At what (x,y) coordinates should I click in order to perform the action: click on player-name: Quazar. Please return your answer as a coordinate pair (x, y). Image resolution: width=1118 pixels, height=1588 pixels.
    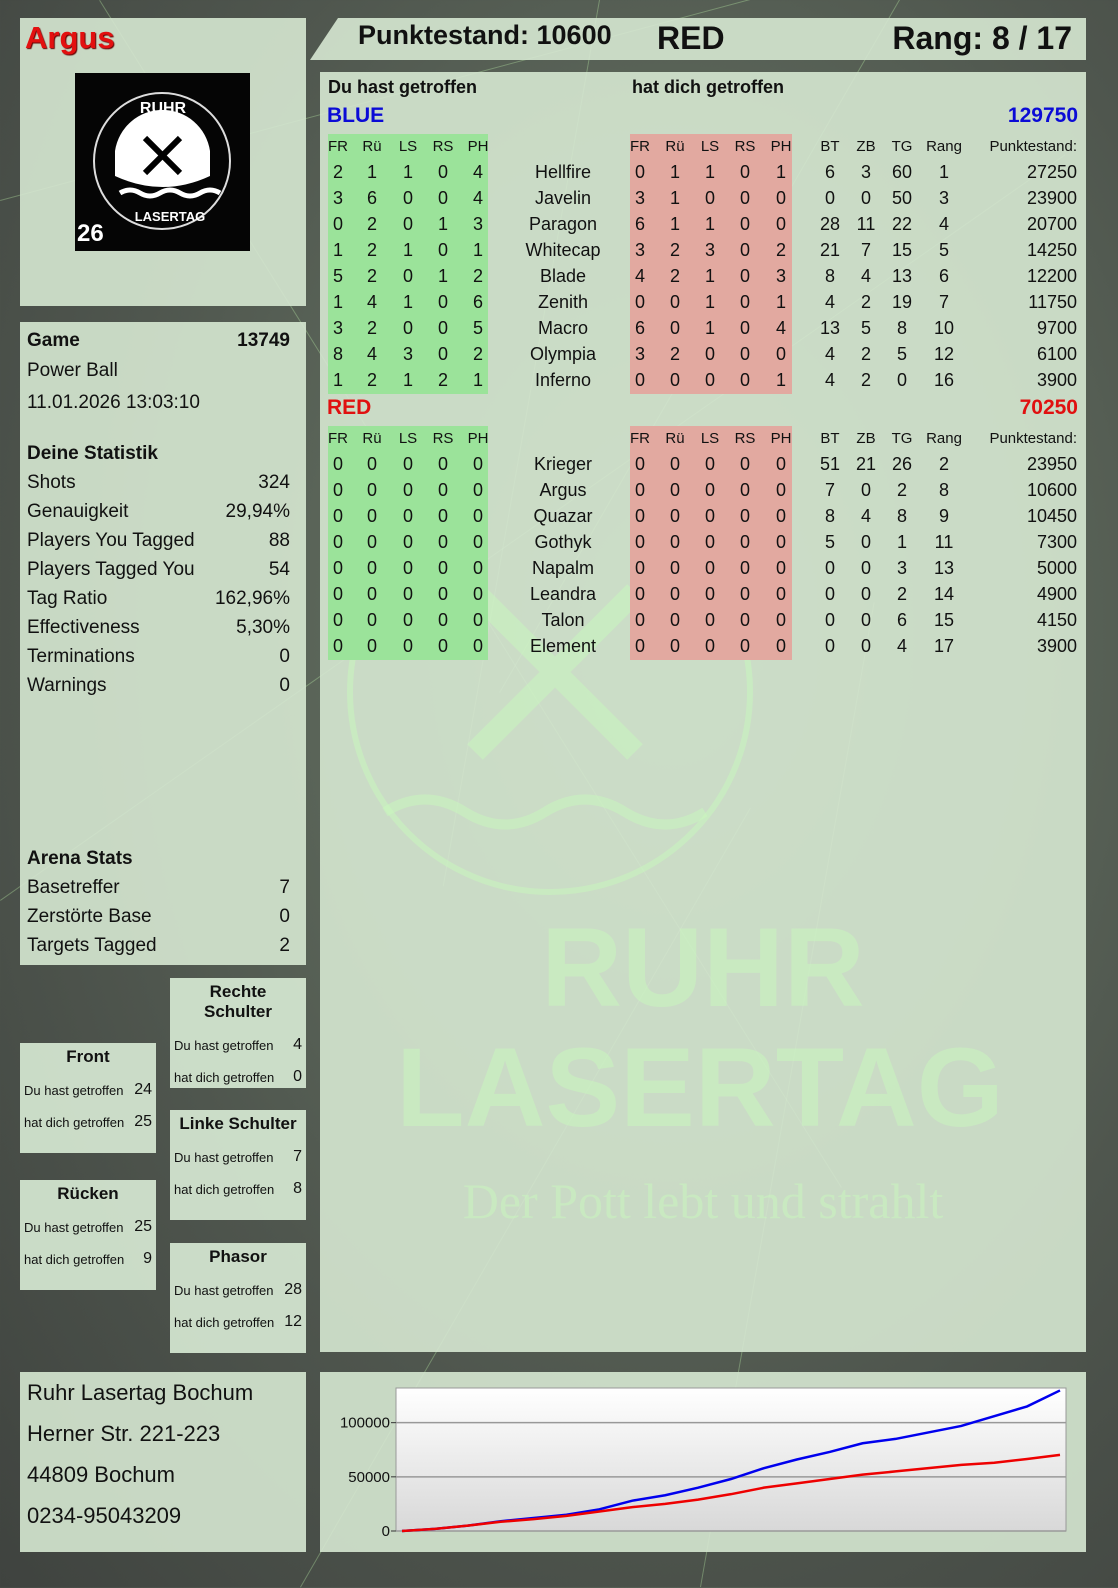
    Looking at the image, I should click on (563, 516).